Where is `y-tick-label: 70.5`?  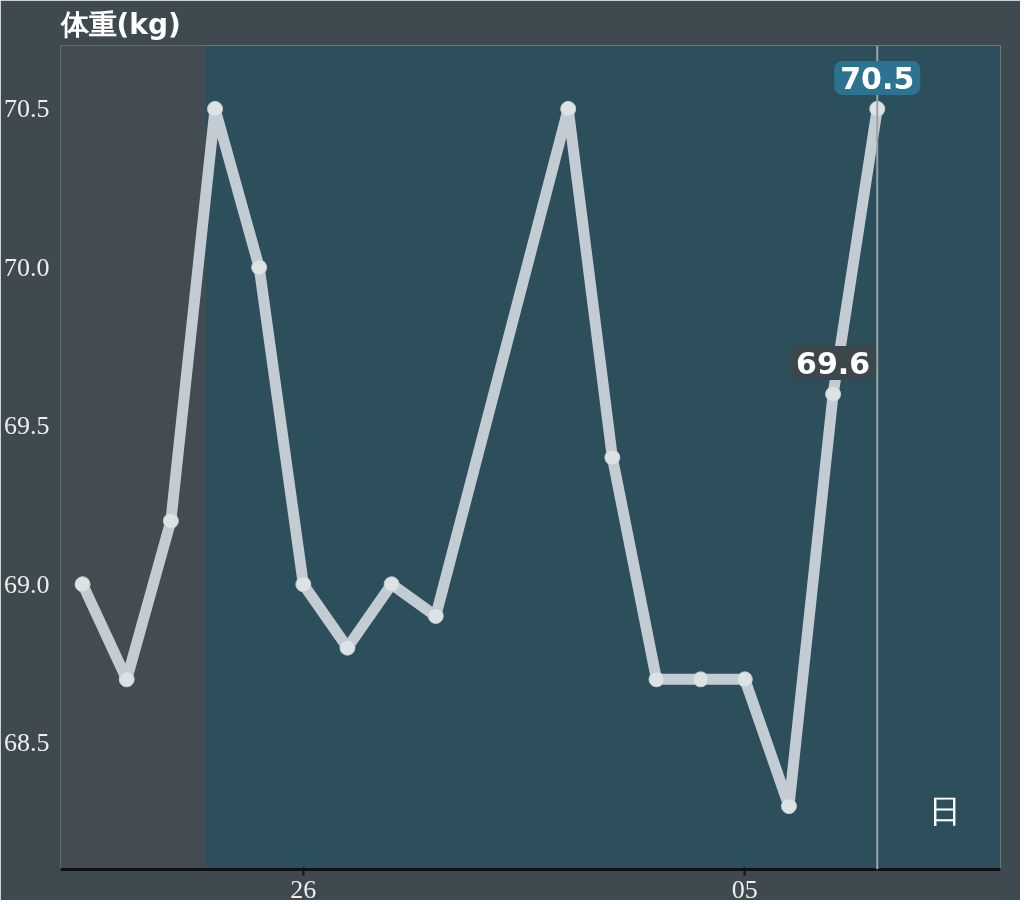
y-tick-label: 70.5 is located at coordinates (27, 109).